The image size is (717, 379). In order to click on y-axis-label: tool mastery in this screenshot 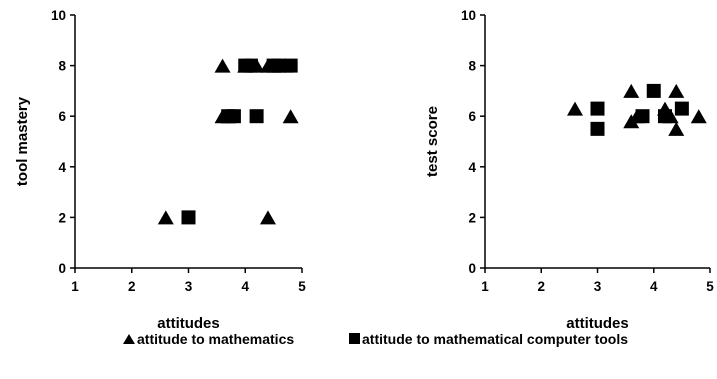, I will do `click(22, 141)`.